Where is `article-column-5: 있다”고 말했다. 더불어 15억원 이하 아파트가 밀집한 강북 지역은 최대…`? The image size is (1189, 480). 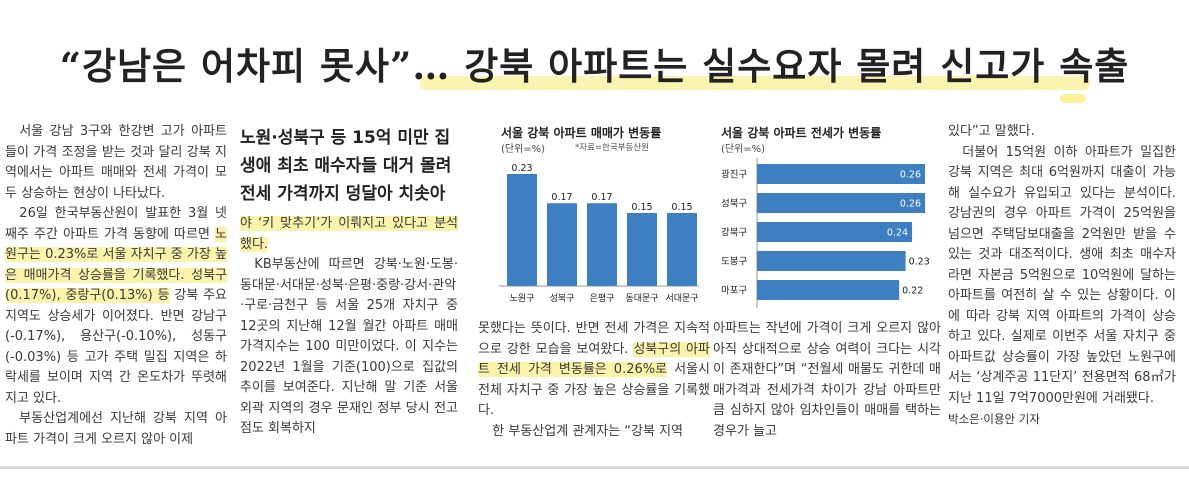
article-column-5: 있다”고 말했다. 더불어 15억원 이하 아파트가 밀집한 강북 지역은 최대… is located at coordinates (1062, 276).